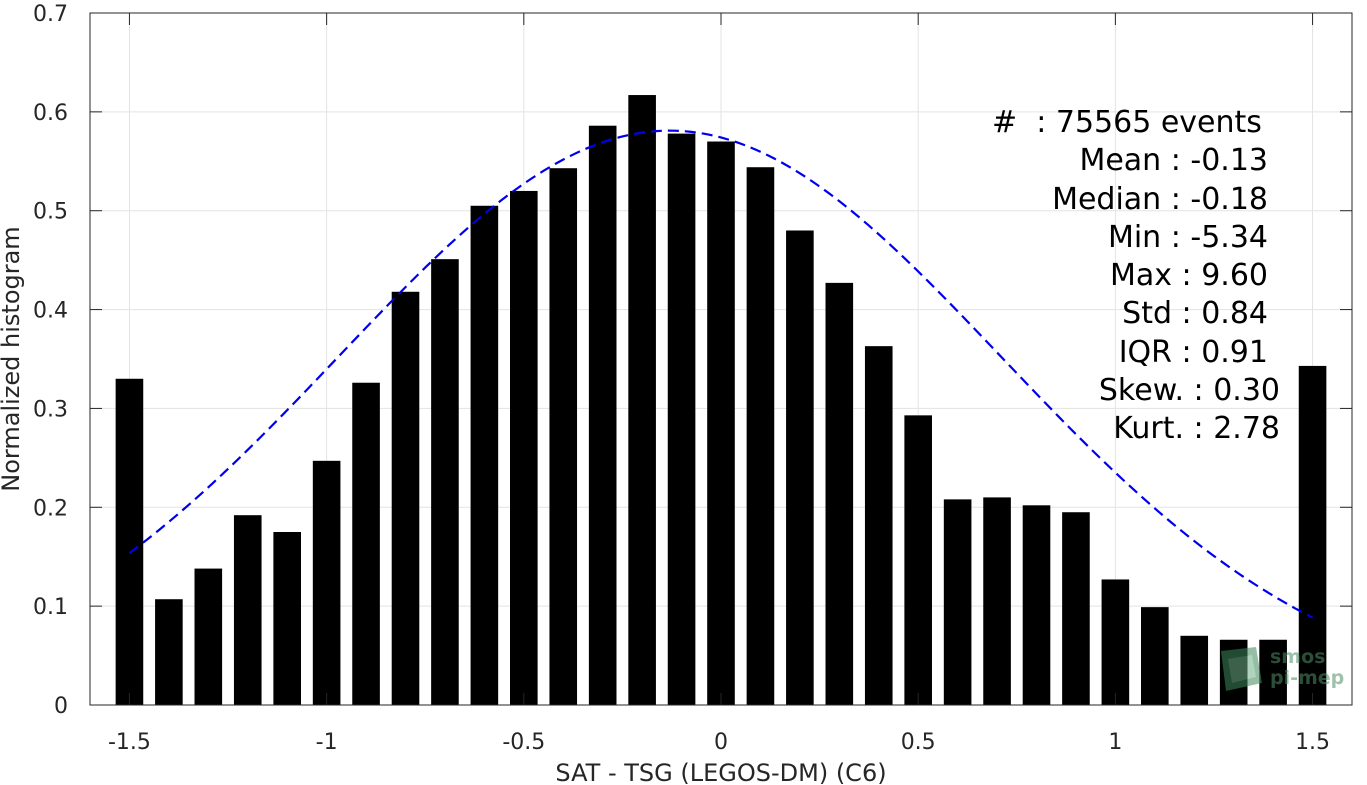 This screenshot has height=785, width=1367. I want to click on x-tick-label: 1, so click(1115, 742).